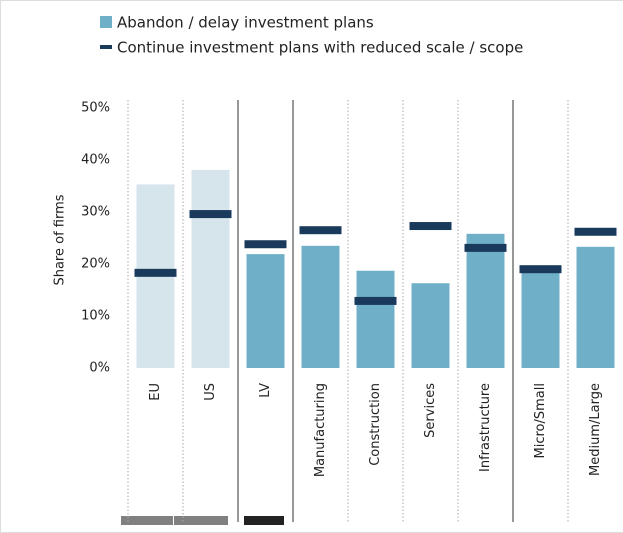 The image size is (623, 533). What do you see at coordinates (210, 392) in the screenshot?
I see `x-tick-label: US` at bounding box center [210, 392].